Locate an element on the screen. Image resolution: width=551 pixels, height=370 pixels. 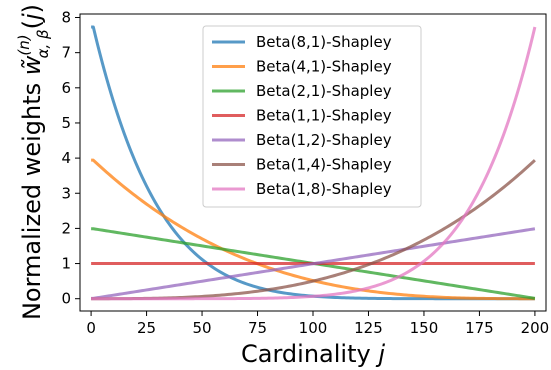
y-tick-label: 4 is located at coordinates (66, 158).